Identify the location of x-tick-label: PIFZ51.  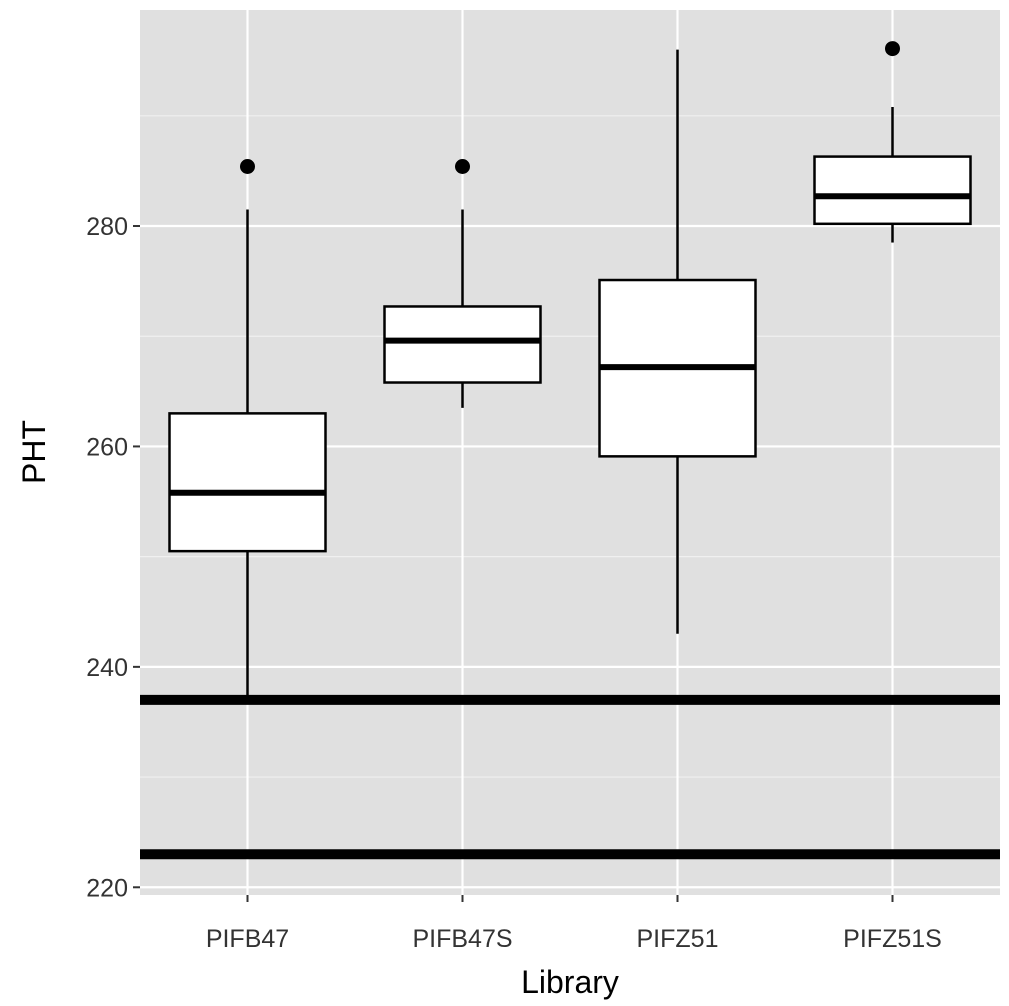
(678, 939).